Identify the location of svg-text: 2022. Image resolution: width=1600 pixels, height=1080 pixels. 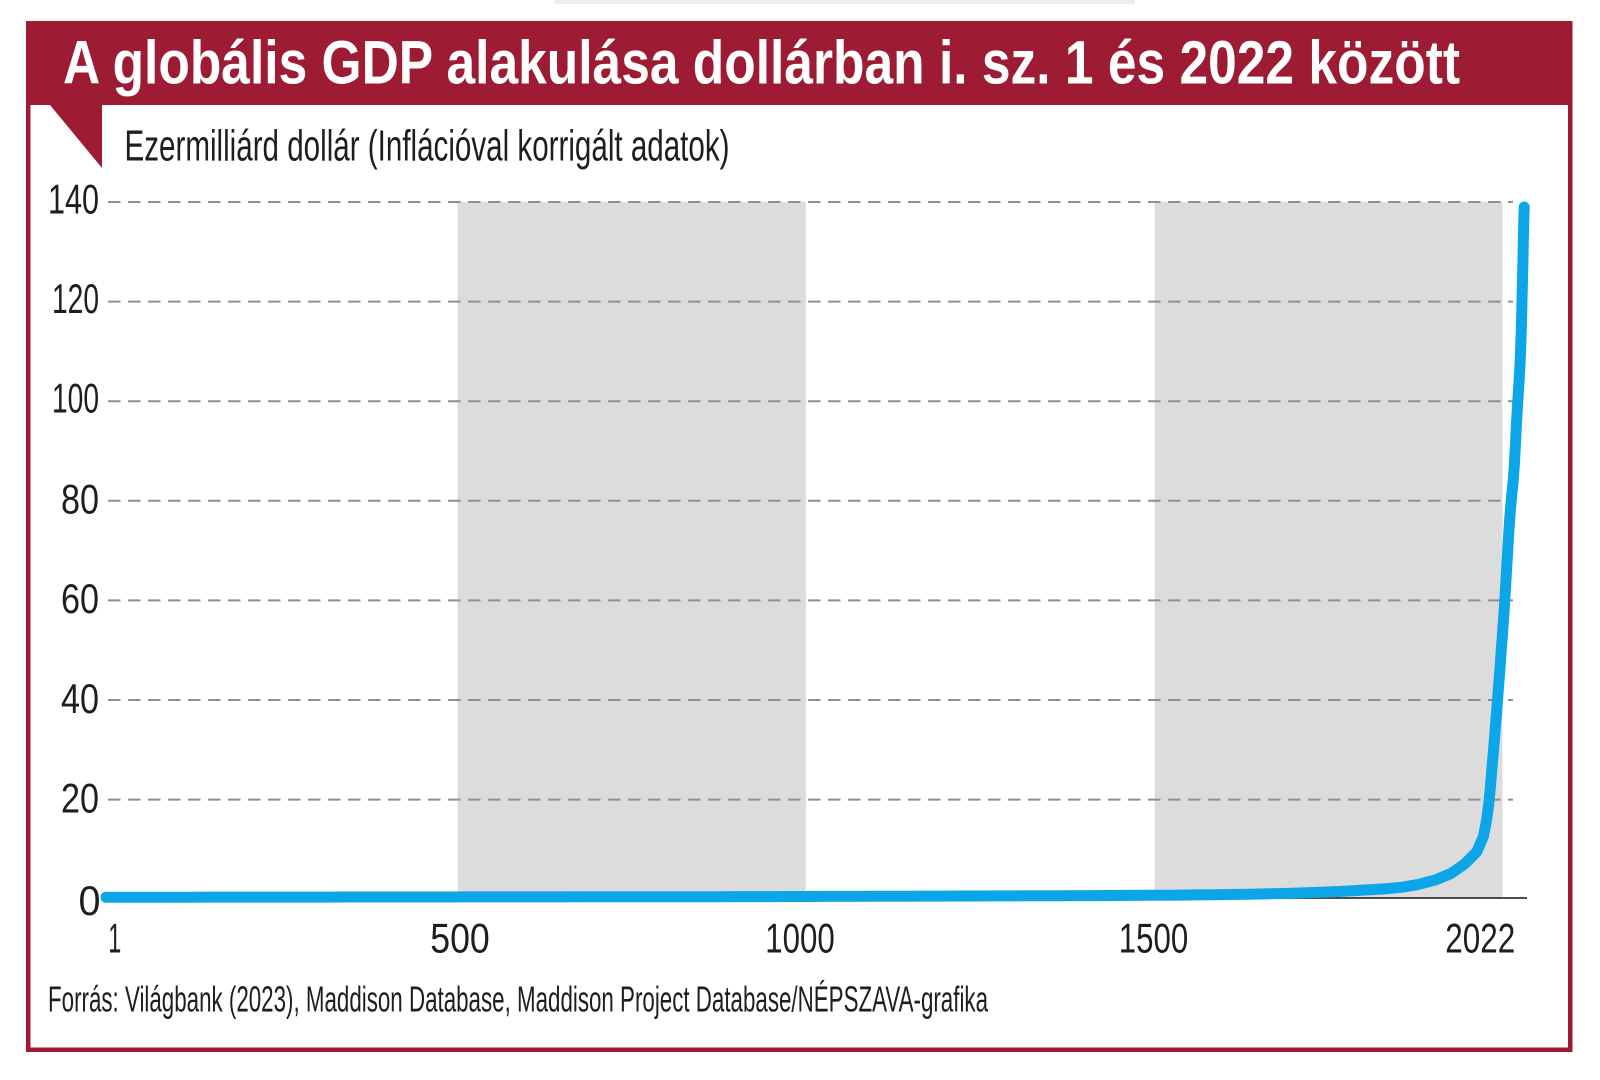
(1480, 938).